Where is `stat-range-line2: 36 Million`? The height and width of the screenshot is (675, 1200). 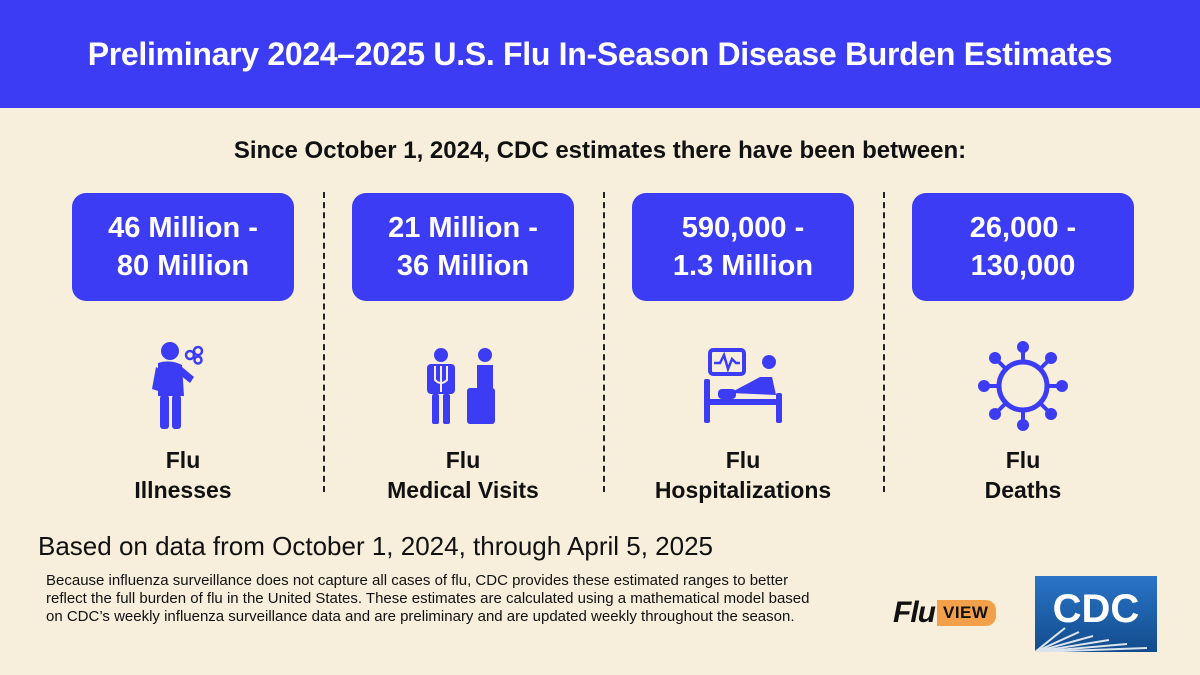
stat-range-line2: 36 Million is located at coordinates (463, 266).